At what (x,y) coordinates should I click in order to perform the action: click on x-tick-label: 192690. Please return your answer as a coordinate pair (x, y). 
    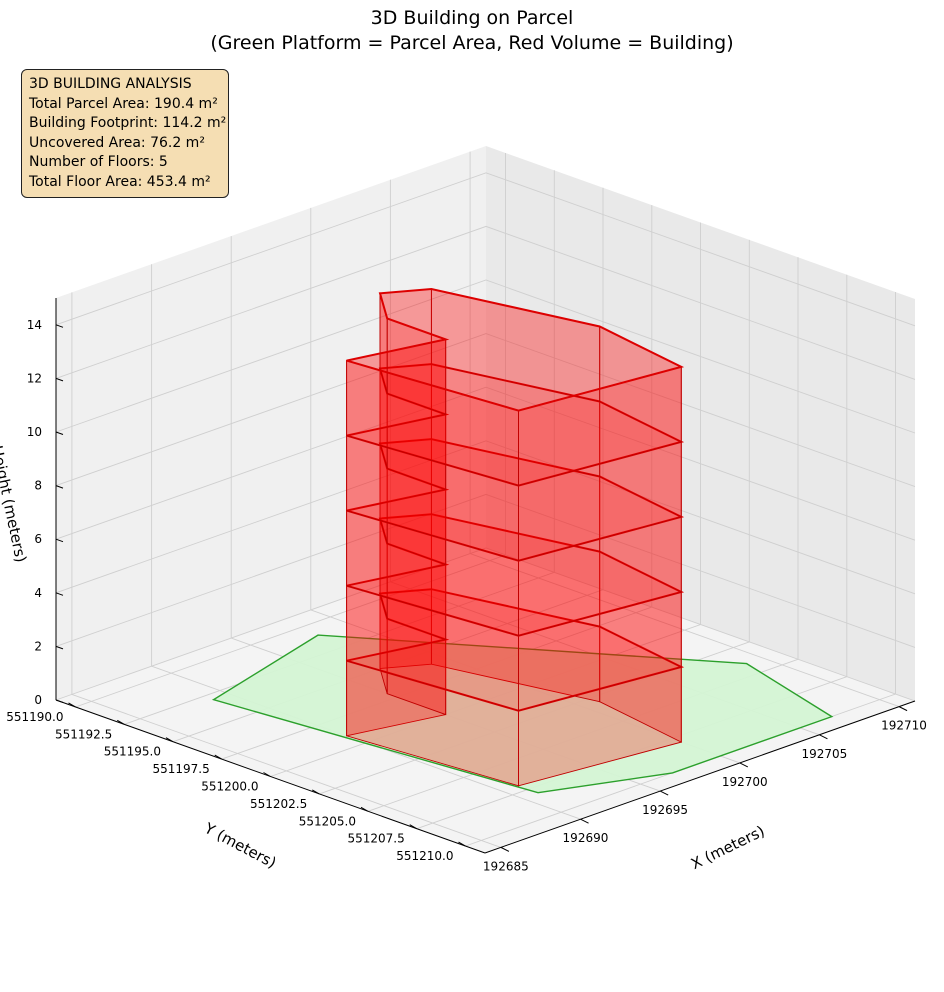
    Looking at the image, I should click on (586, 838).